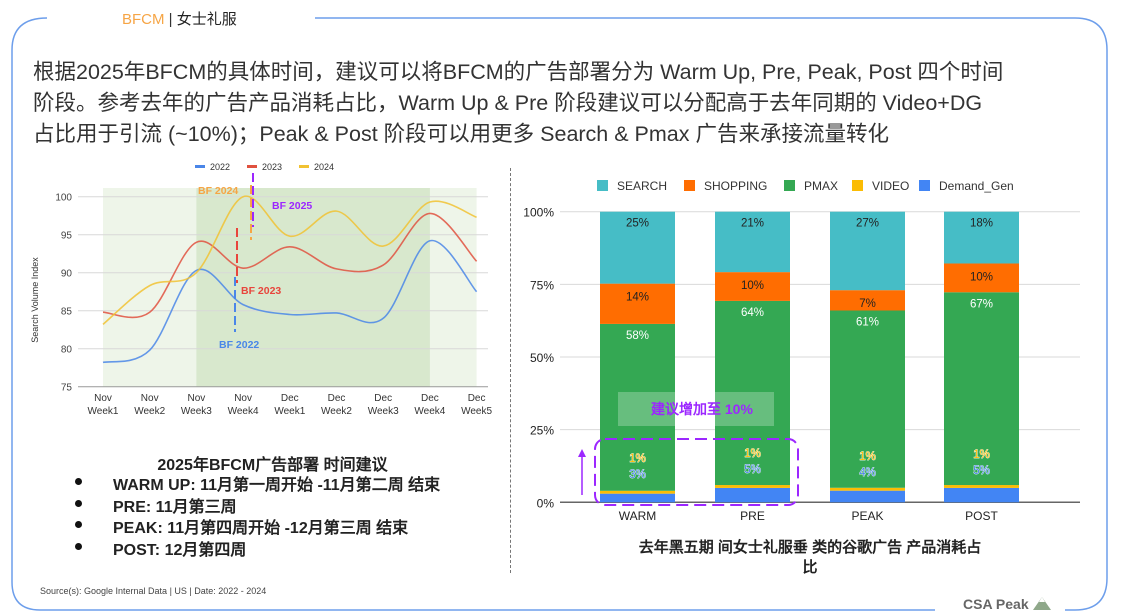 The height and width of the screenshot is (616, 1123). Describe the element at coordinates (996, 604) in the screenshot. I see `footer-label: CSA Peak` at that location.